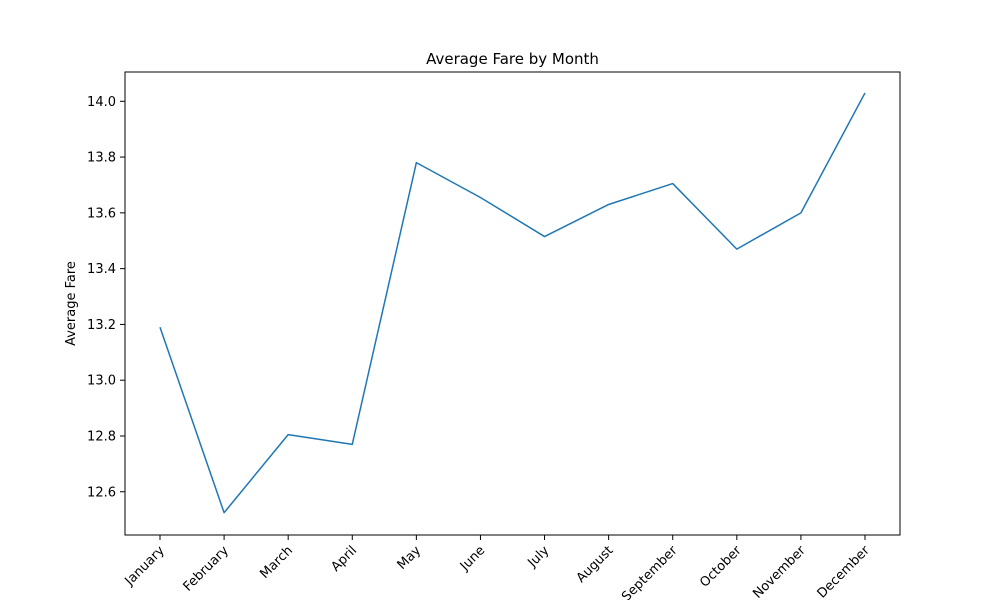 The image size is (1000, 600). What do you see at coordinates (207, 569) in the screenshot?
I see `x-tick-label: February` at bounding box center [207, 569].